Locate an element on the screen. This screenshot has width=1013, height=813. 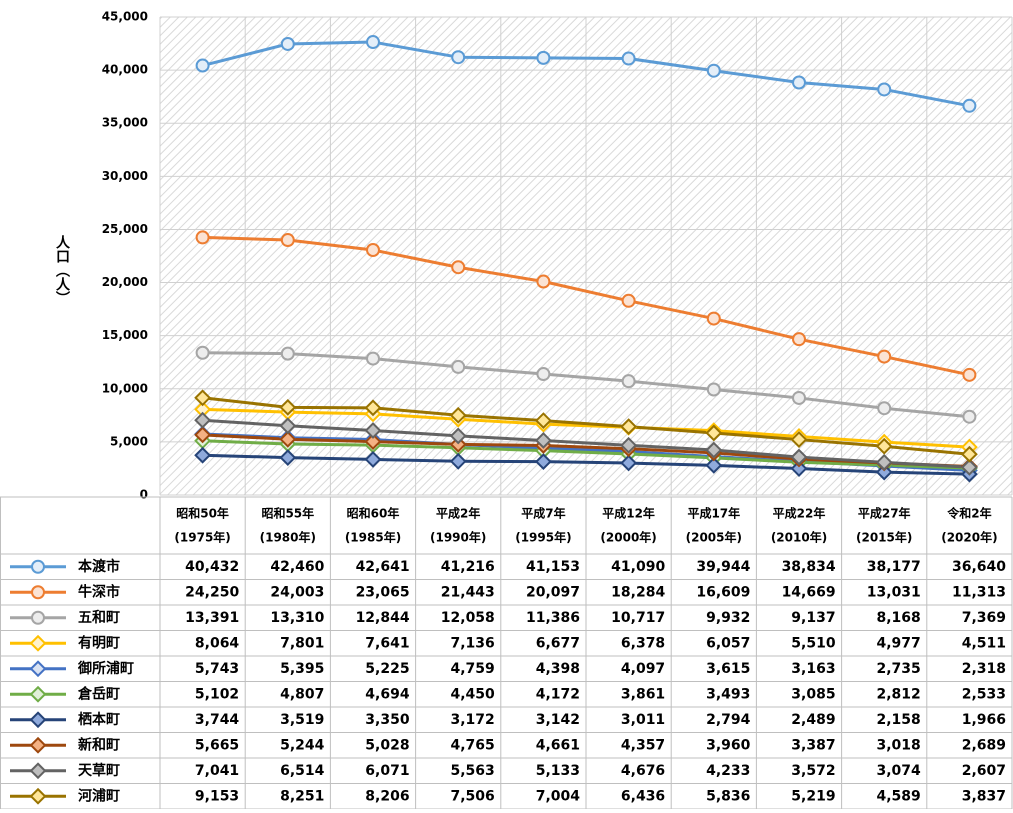
table-value: 42,641 is located at coordinates (383, 567).